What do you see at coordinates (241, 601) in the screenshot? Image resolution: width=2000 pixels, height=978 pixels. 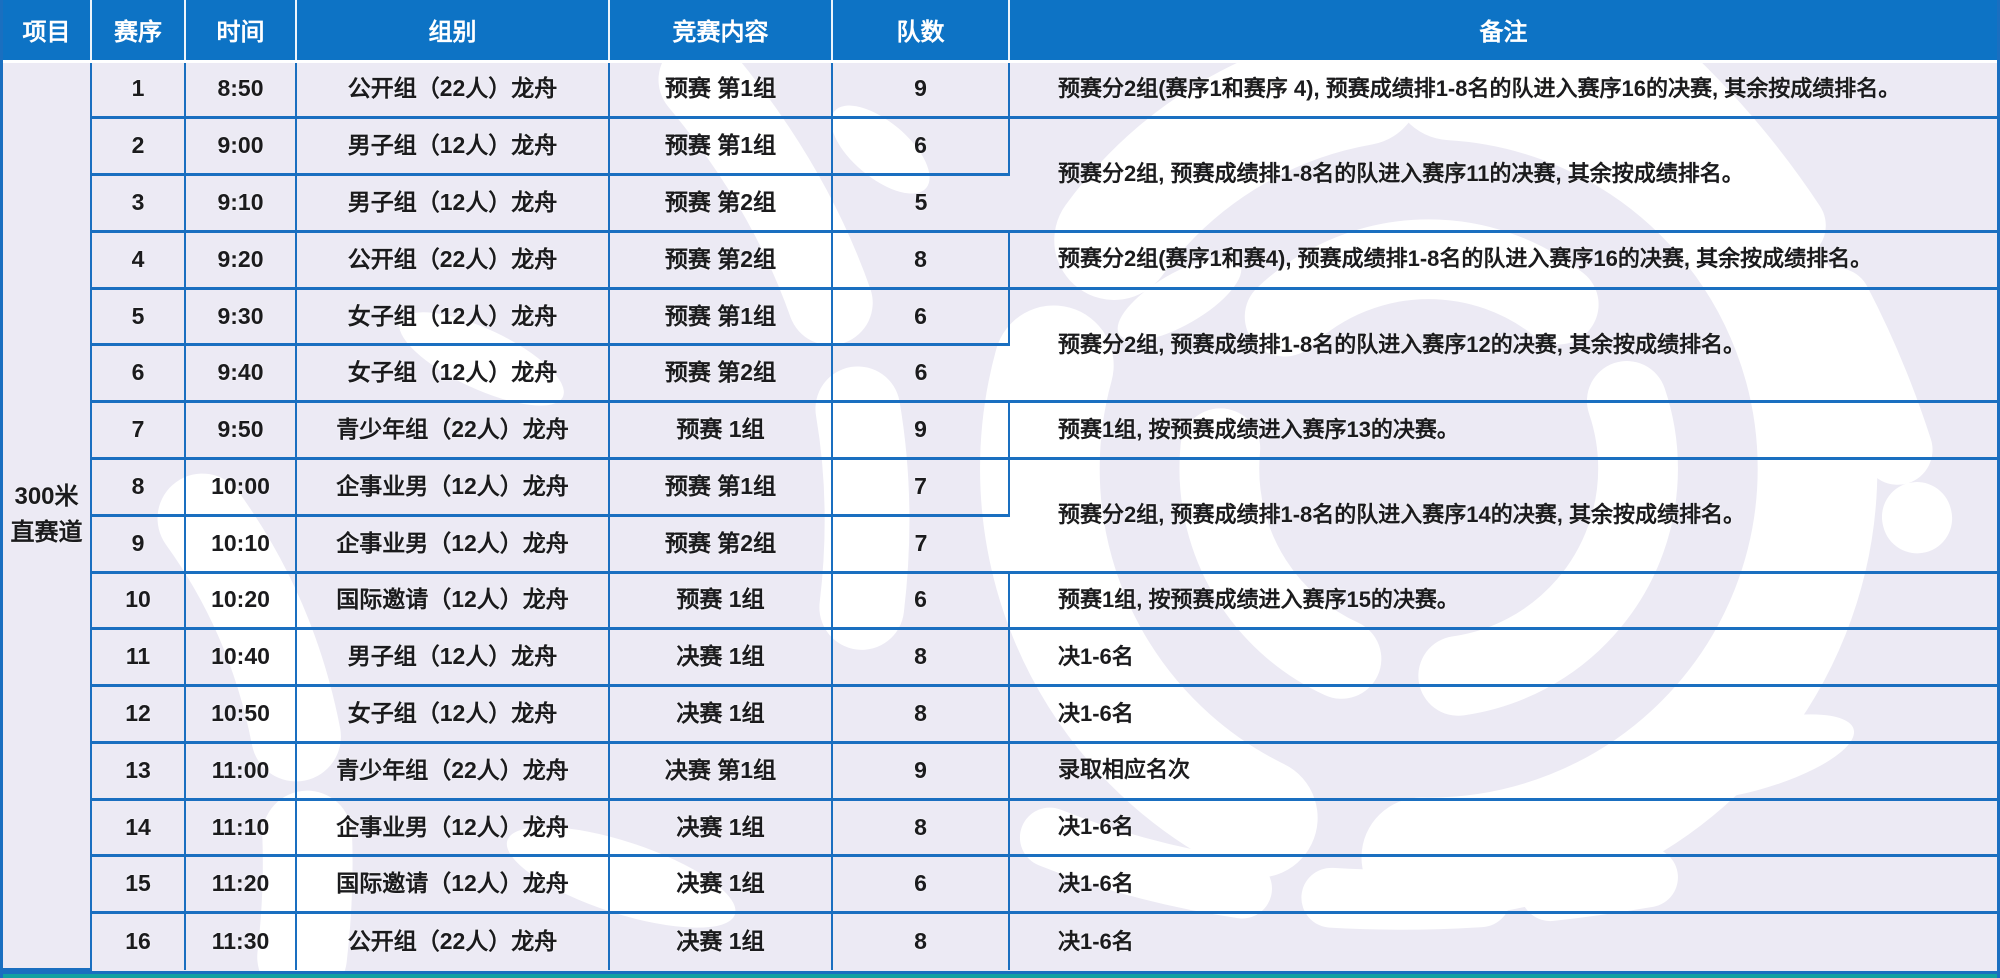 I see `cell-time: 10:20` at bounding box center [241, 601].